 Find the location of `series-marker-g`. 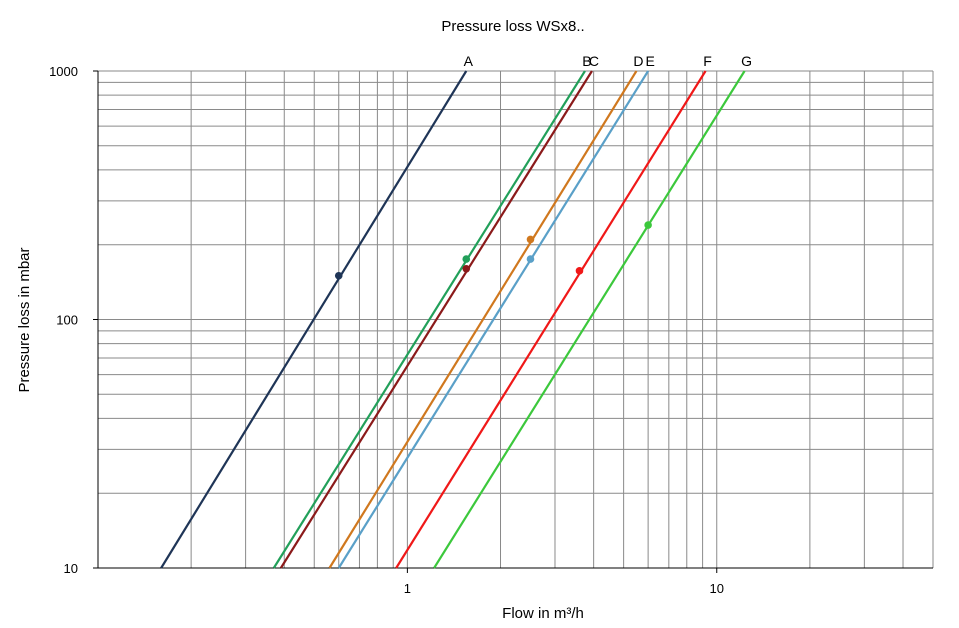

series-marker-g is located at coordinates (648, 225).